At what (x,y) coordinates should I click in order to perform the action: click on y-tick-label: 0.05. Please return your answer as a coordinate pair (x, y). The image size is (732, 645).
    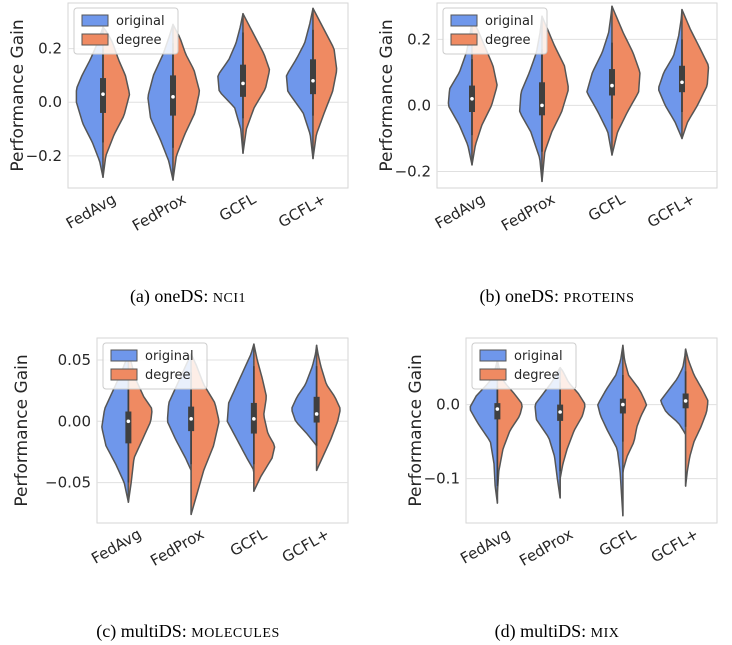
    Looking at the image, I should click on (74, 360).